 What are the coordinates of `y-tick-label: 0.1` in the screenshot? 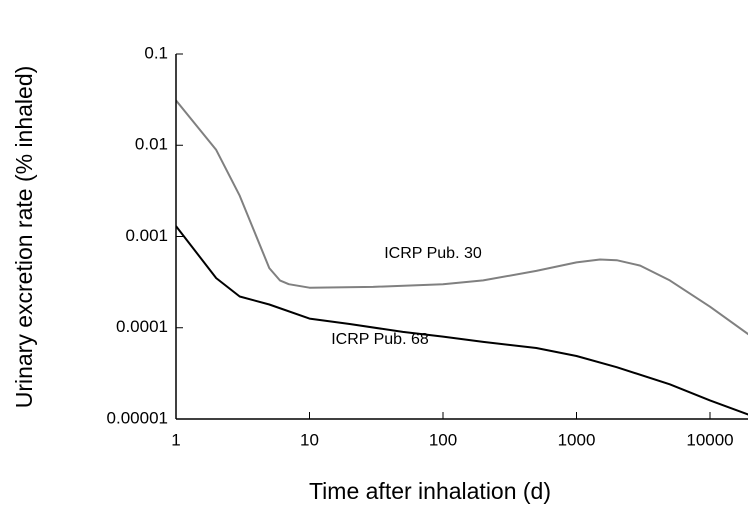 It's located at (156, 52).